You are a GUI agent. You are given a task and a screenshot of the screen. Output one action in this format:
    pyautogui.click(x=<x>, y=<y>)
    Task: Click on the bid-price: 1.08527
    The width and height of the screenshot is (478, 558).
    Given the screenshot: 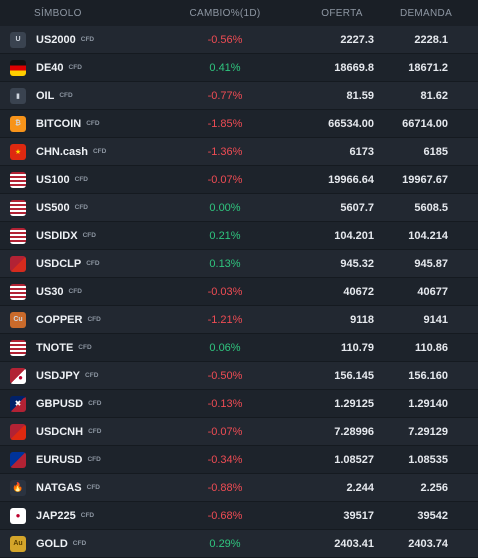 What is the action you would take?
    pyautogui.click(x=354, y=459)
    